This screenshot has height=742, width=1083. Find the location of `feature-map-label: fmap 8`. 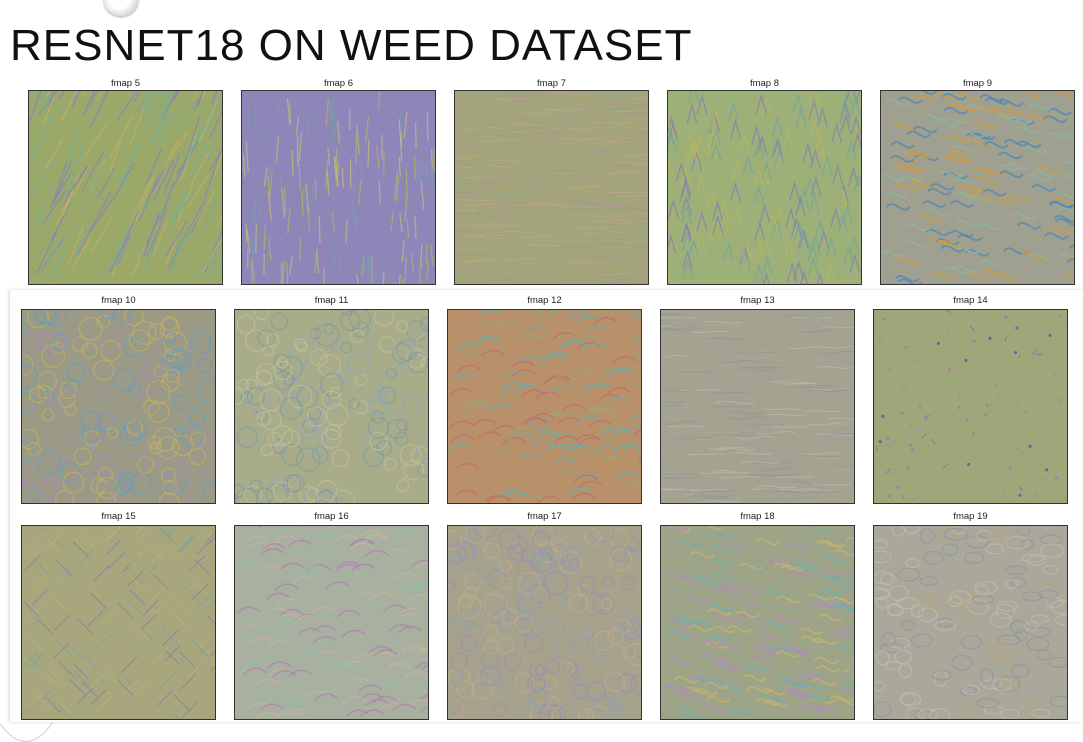

feature-map-label: fmap 8 is located at coordinates (764, 83).